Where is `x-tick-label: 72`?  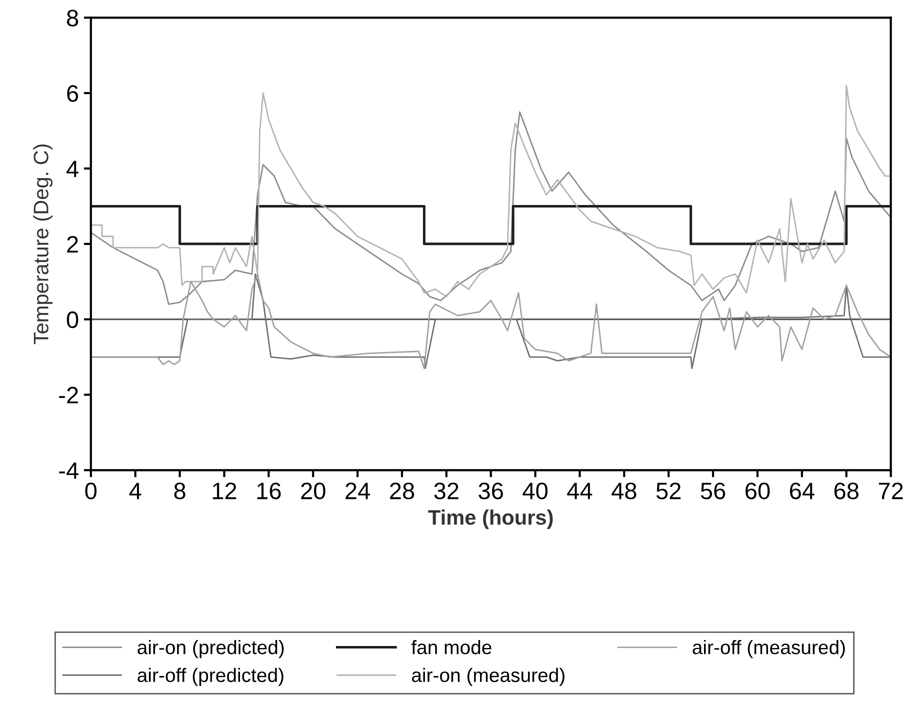 x-tick-label: 72 is located at coordinates (890, 491).